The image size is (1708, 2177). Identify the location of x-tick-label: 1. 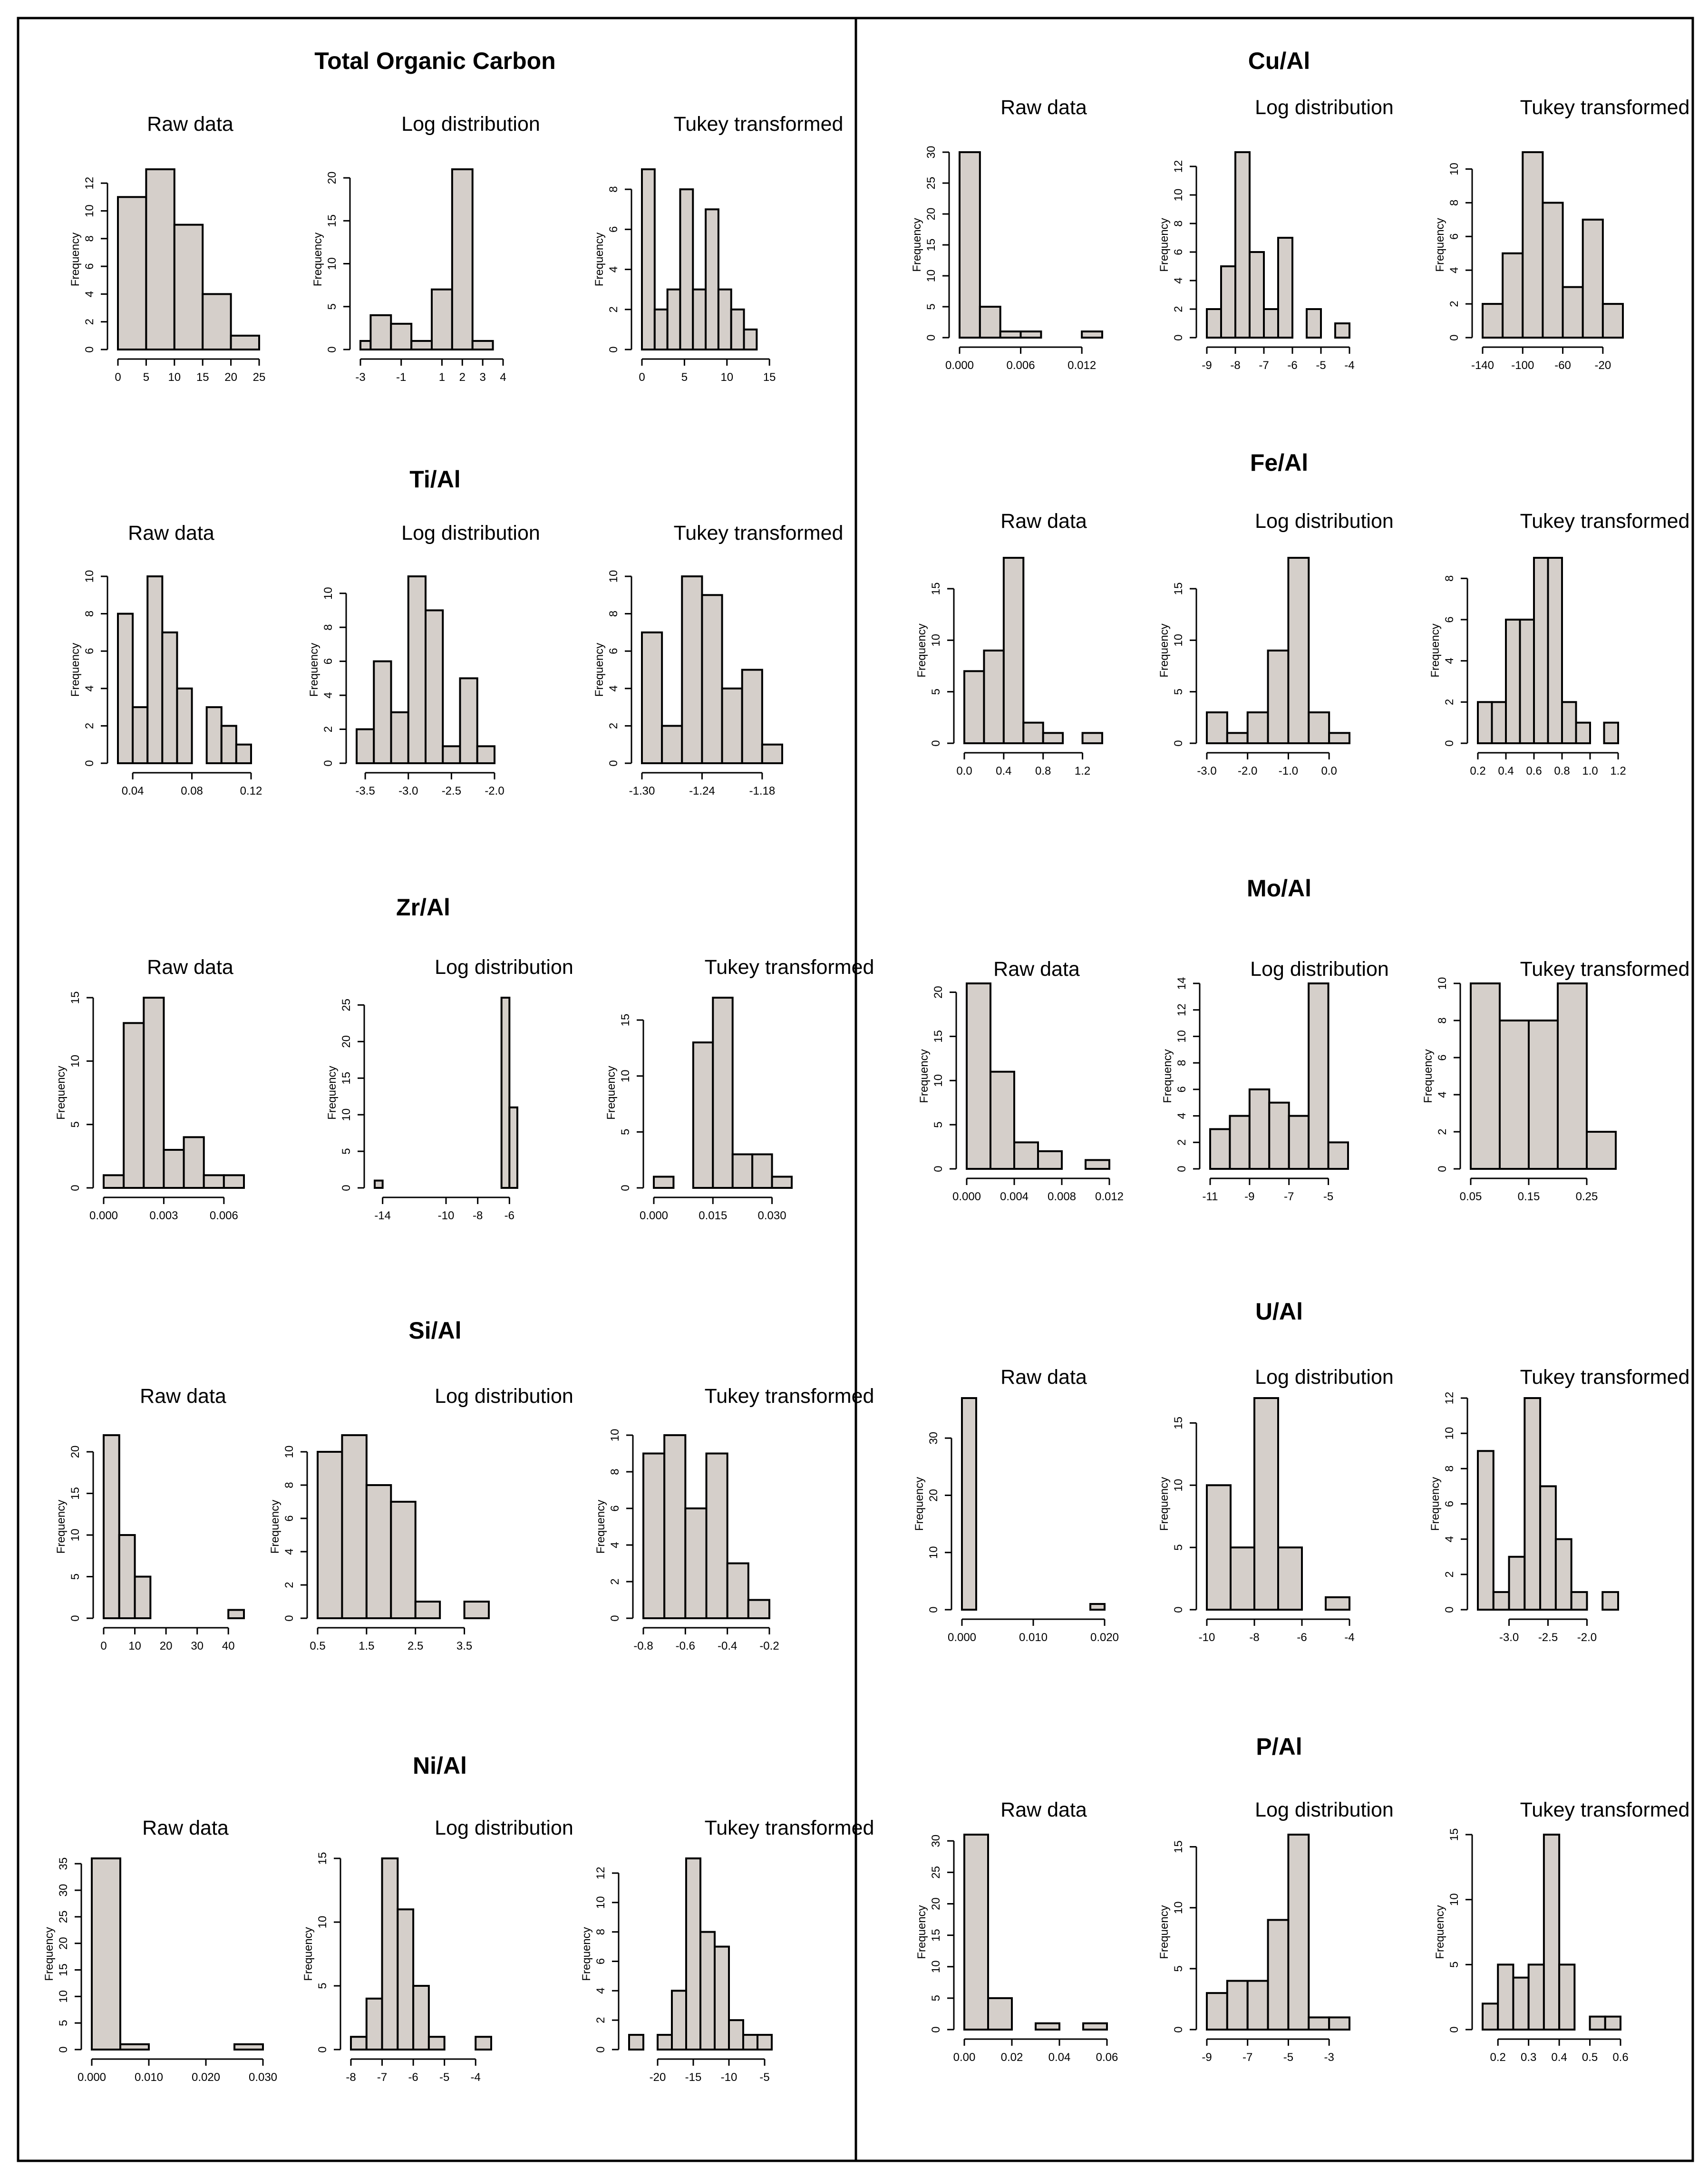
(442, 377).